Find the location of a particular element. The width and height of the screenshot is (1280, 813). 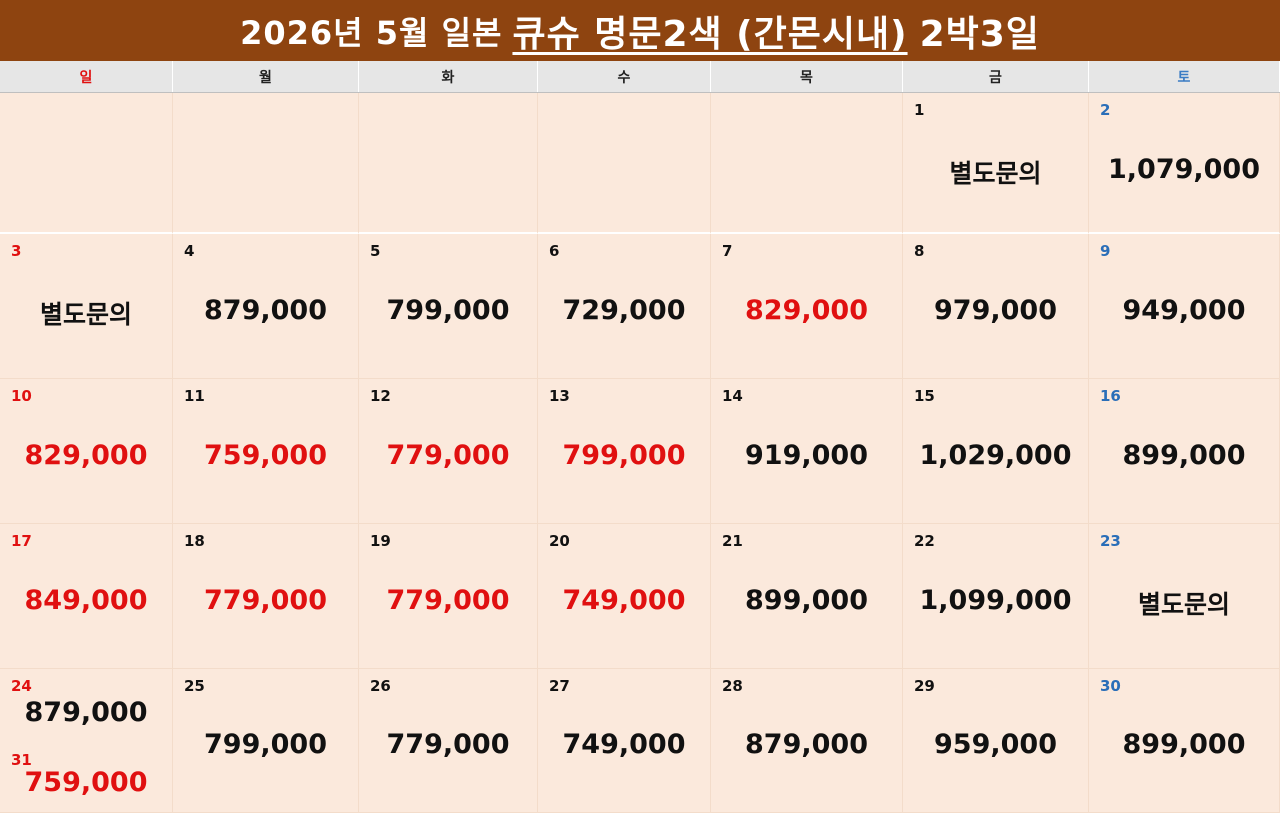

day-number: 25 is located at coordinates (194, 686).